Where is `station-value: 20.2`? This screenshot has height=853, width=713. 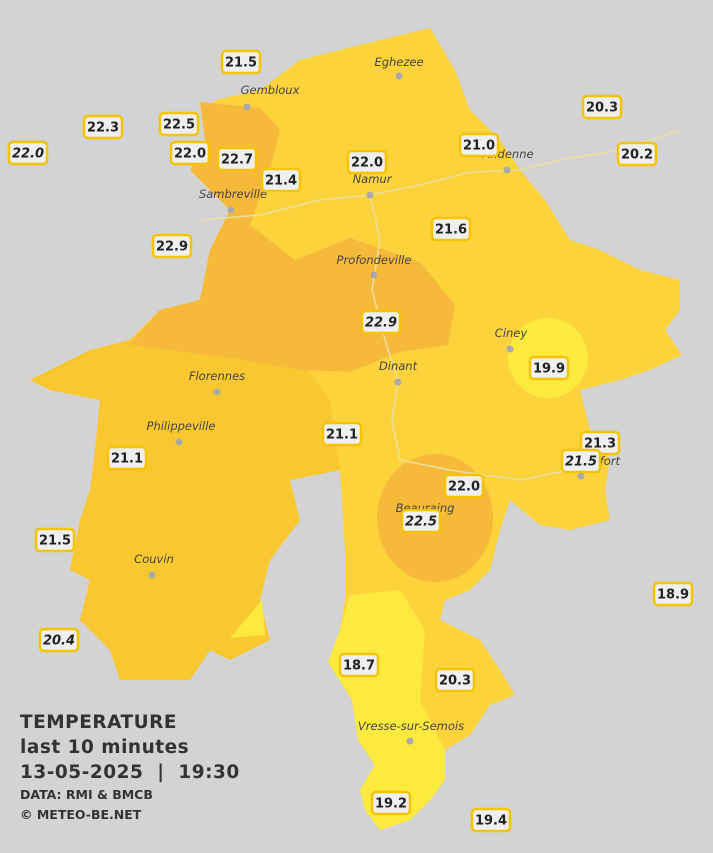 station-value: 20.2 is located at coordinates (637, 155).